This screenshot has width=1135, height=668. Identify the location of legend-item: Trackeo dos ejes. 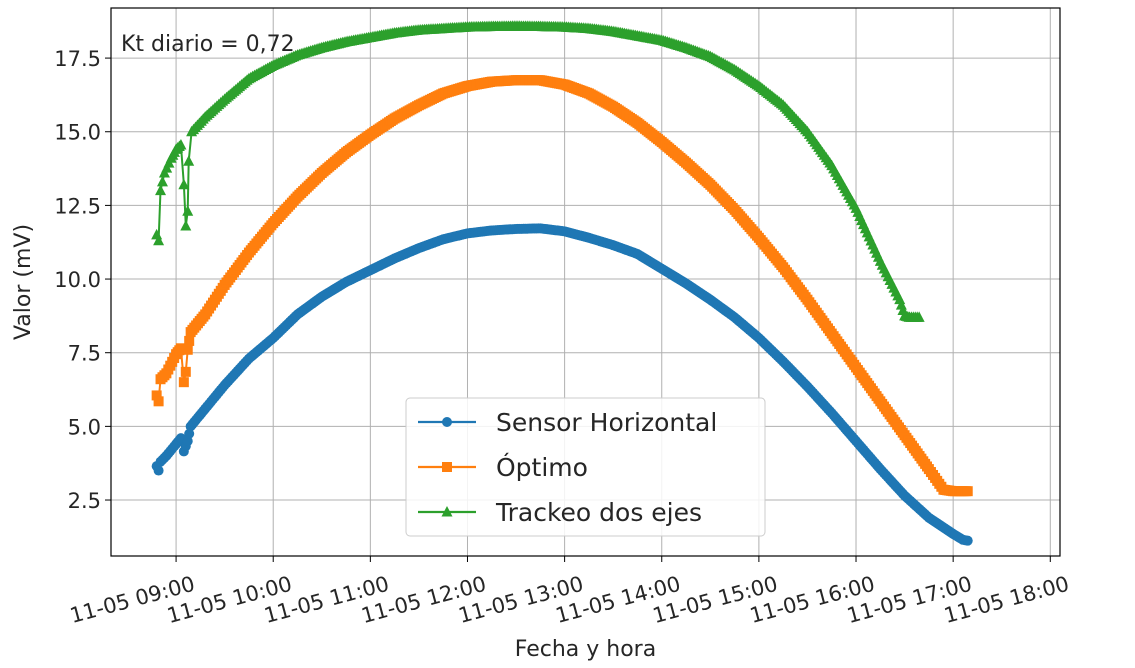
(560, 512).